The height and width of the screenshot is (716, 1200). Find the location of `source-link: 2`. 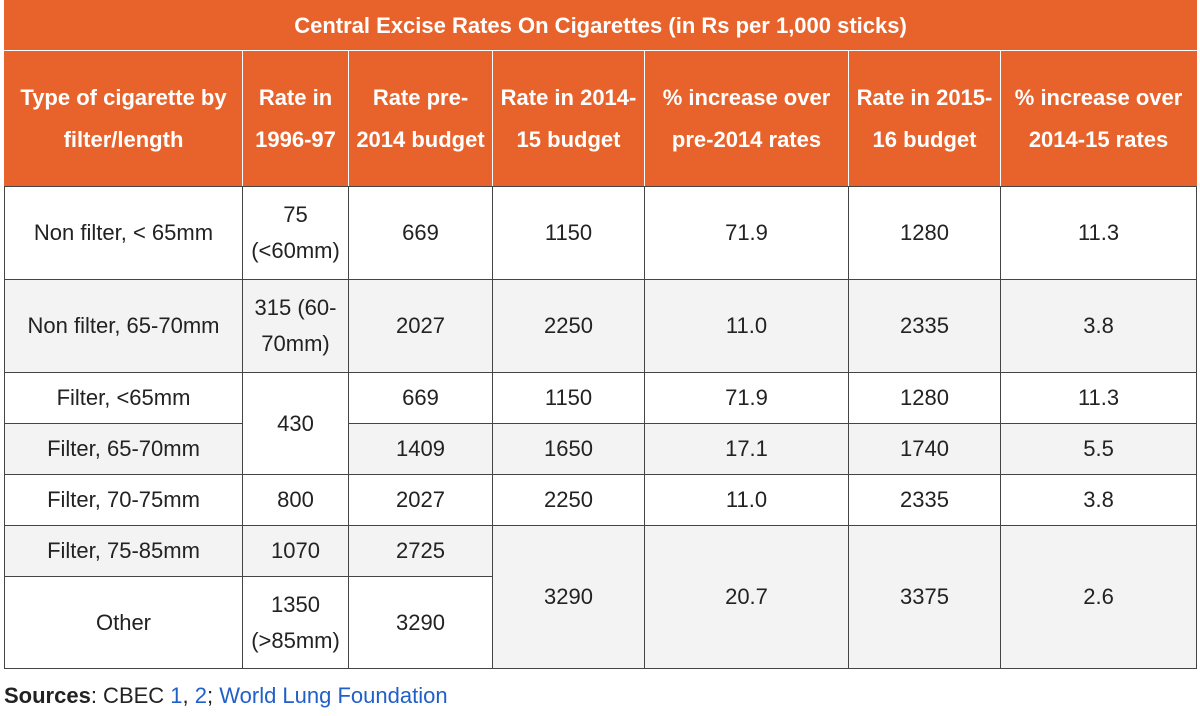

source-link: 2 is located at coordinates (201, 695).